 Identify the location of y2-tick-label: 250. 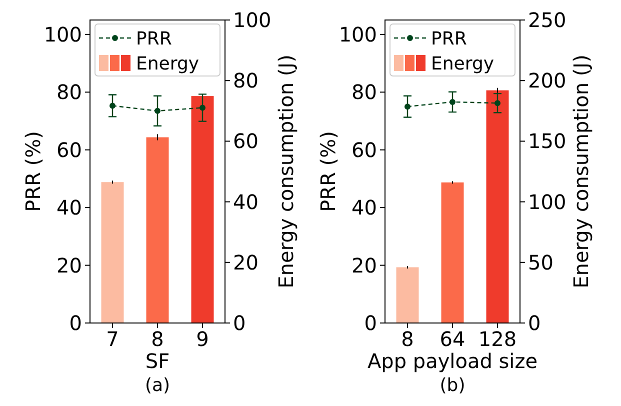
(547, 20).